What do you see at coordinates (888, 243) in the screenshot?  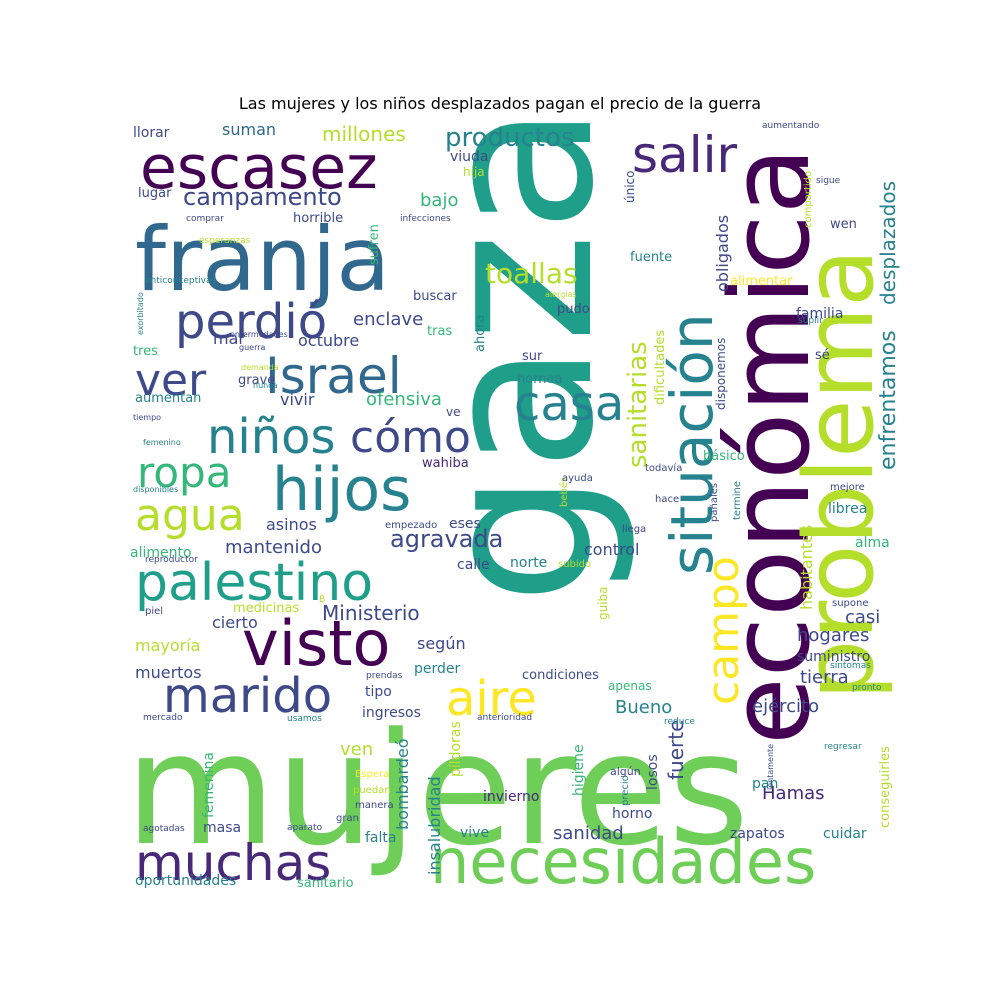 I see `word-desplazados: desplazados` at bounding box center [888, 243].